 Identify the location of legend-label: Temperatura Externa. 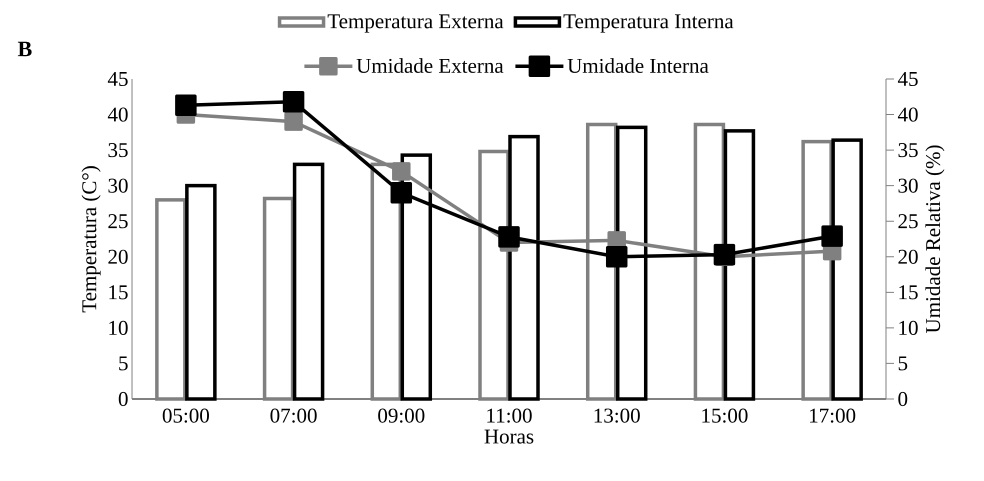
(416, 23).